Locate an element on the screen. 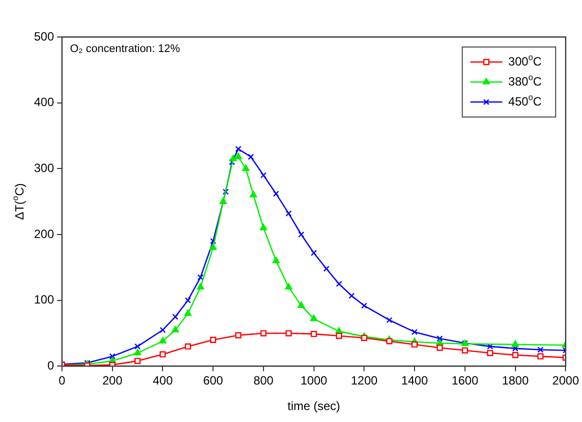 The width and height of the screenshot is (582, 422). x-tick-label: 2000 is located at coordinates (566, 381).